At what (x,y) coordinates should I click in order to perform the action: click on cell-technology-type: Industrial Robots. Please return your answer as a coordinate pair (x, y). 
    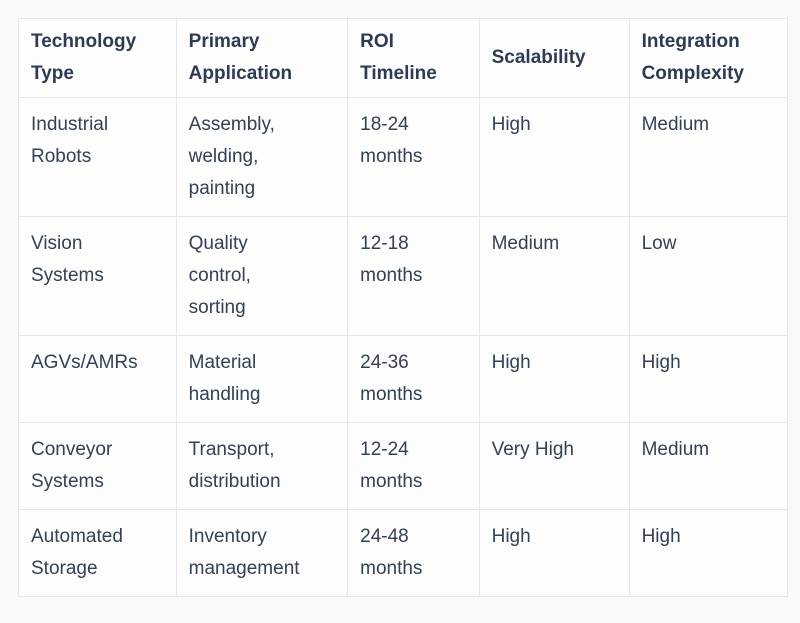
    Looking at the image, I should click on (97, 157).